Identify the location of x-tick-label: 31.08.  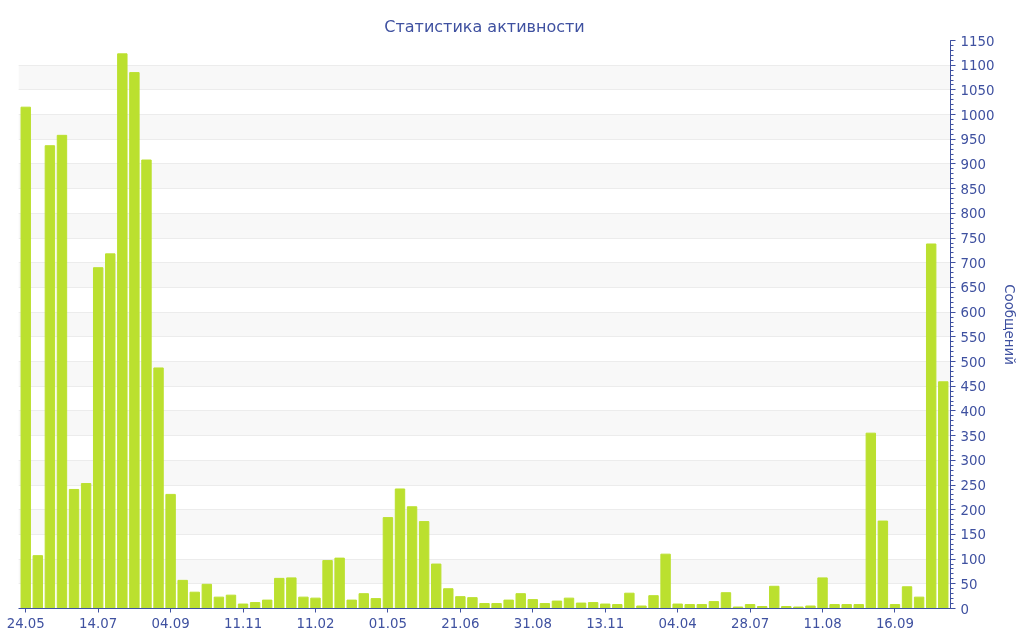
(532, 623).